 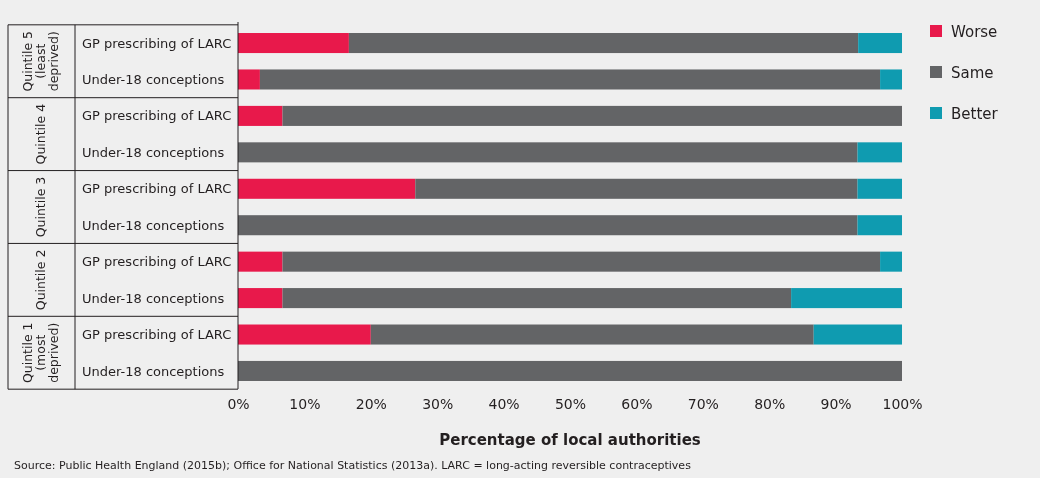 I want to click on x-tick-label: 0%, so click(x=238, y=403).